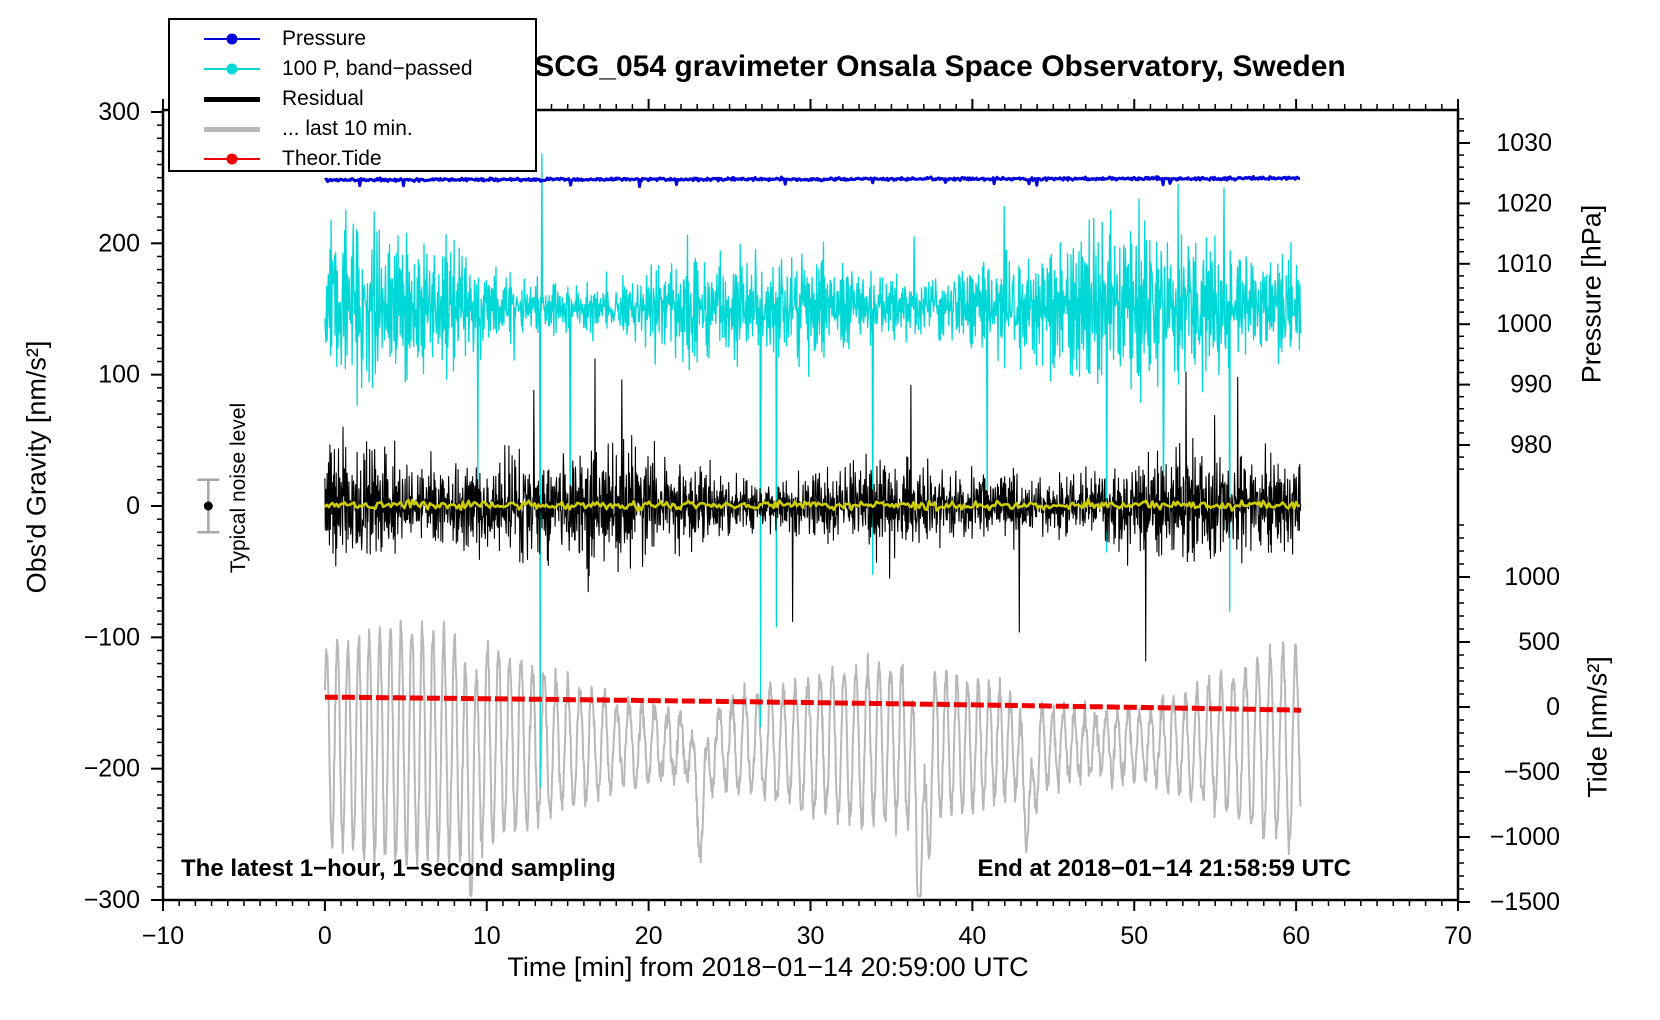  What do you see at coordinates (133, 506) in the screenshot?
I see `left-tick-label: 0` at bounding box center [133, 506].